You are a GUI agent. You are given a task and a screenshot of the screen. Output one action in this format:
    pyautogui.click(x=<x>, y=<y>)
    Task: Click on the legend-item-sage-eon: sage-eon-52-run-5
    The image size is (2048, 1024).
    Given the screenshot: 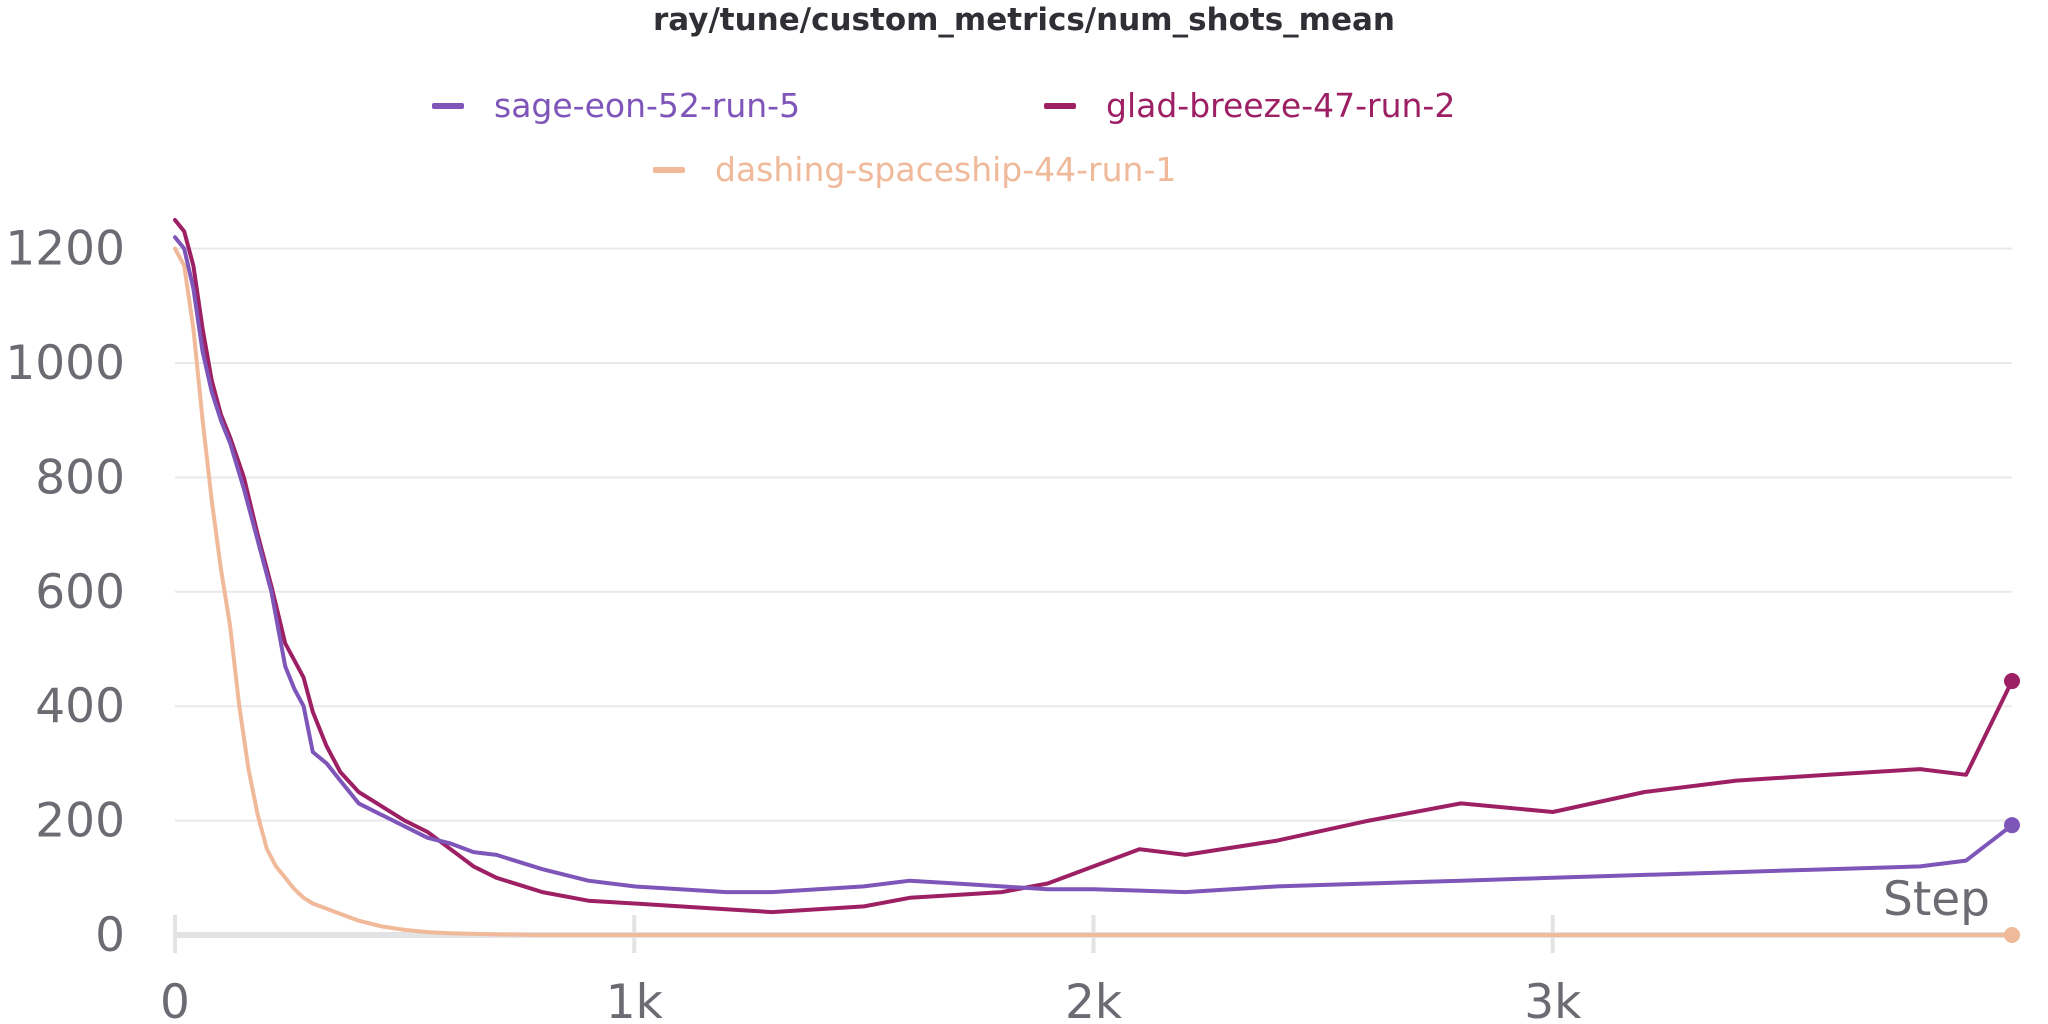 What is the action you would take?
    pyautogui.click(x=616, y=106)
    